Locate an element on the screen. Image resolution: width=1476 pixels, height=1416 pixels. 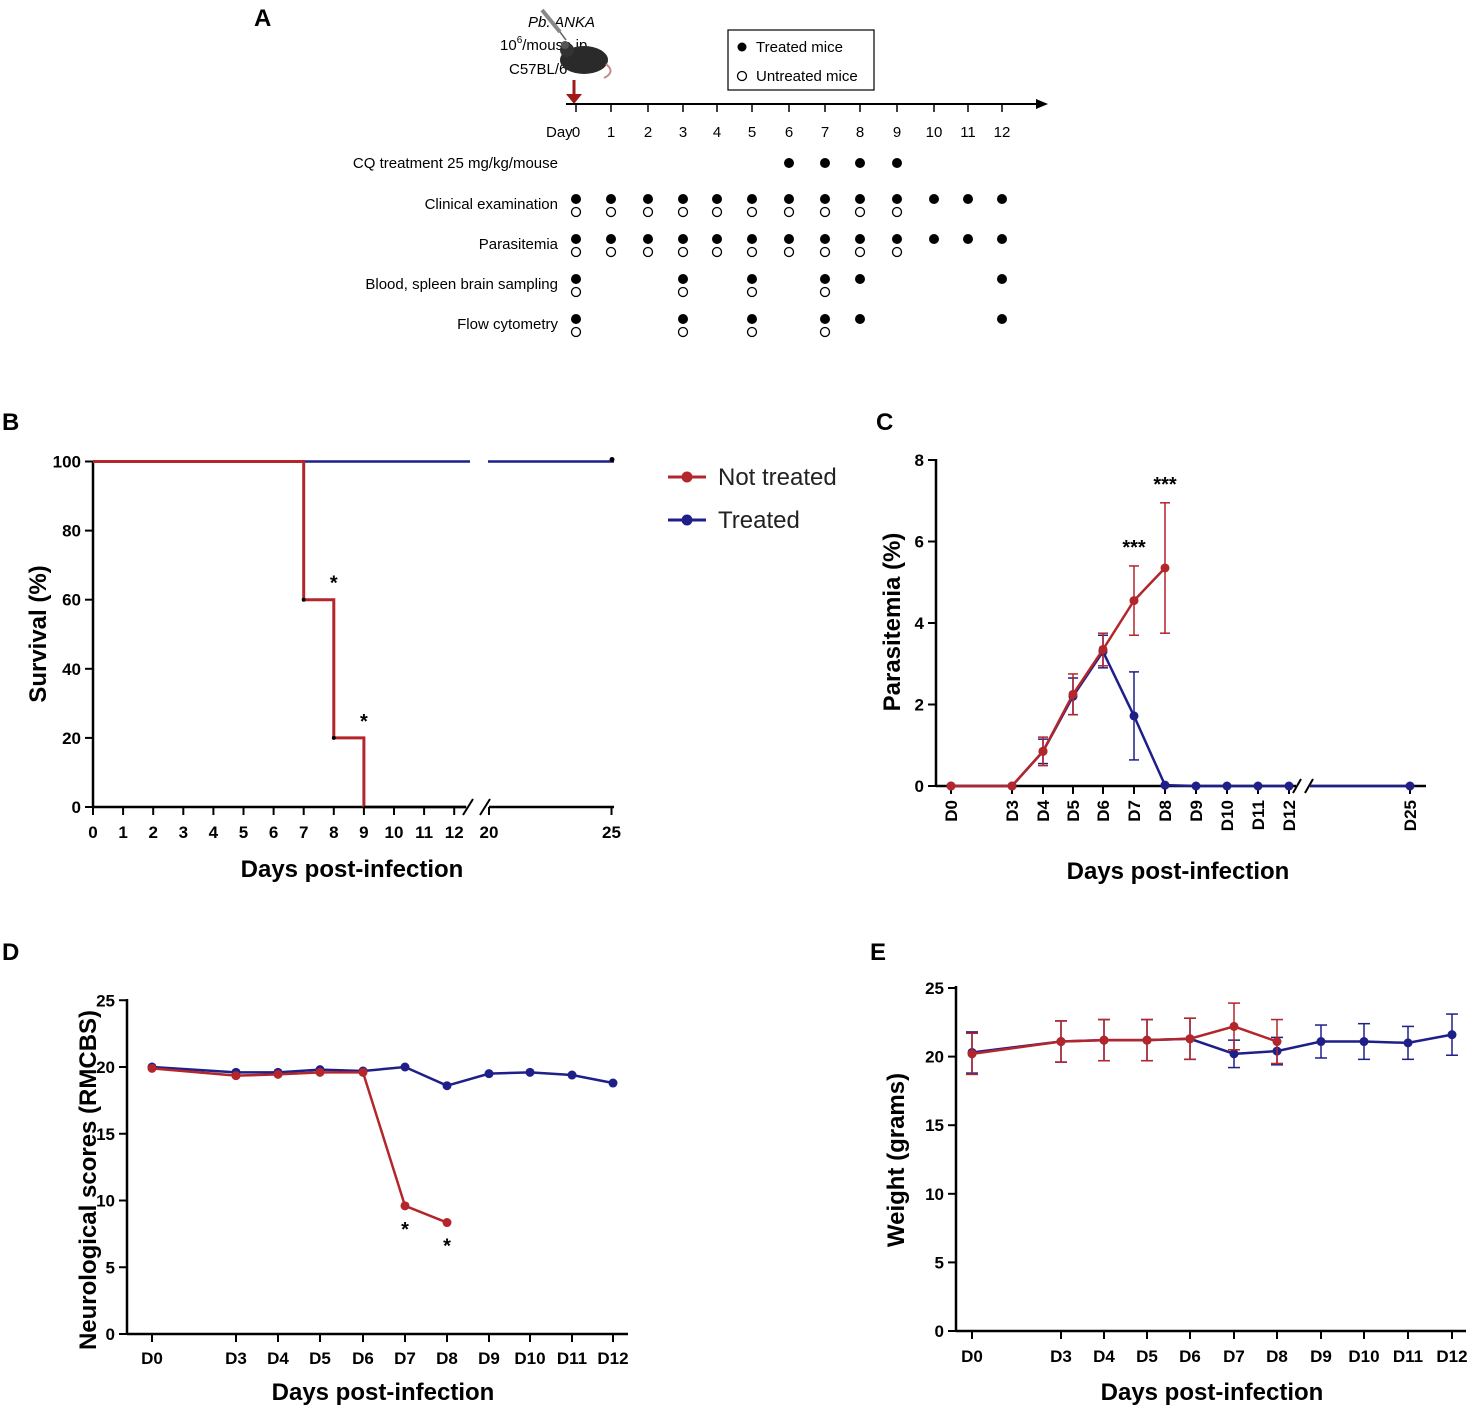
y-tick-label: 6 is located at coordinates (919, 542).